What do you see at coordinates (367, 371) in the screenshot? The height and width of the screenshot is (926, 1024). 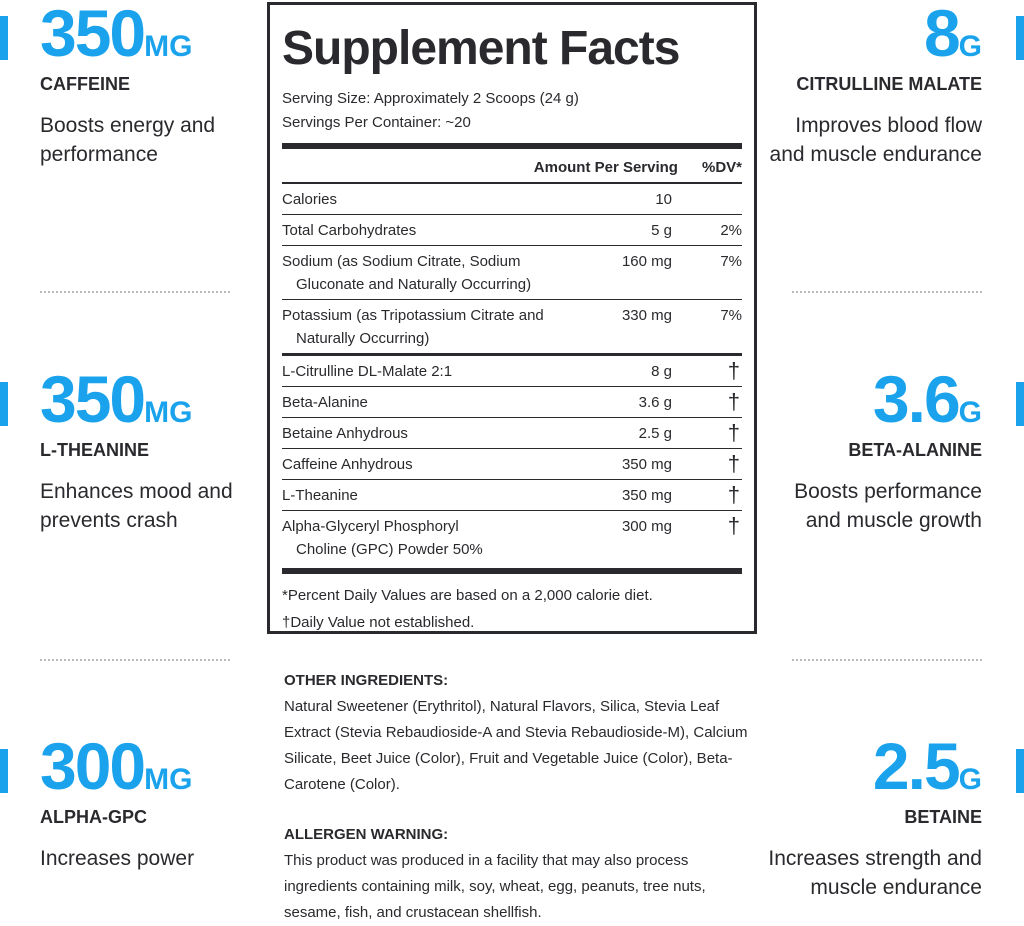 I see `ingredient-name: L-Citrulline DL-Malate 2:1` at bounding box center [367, 371].